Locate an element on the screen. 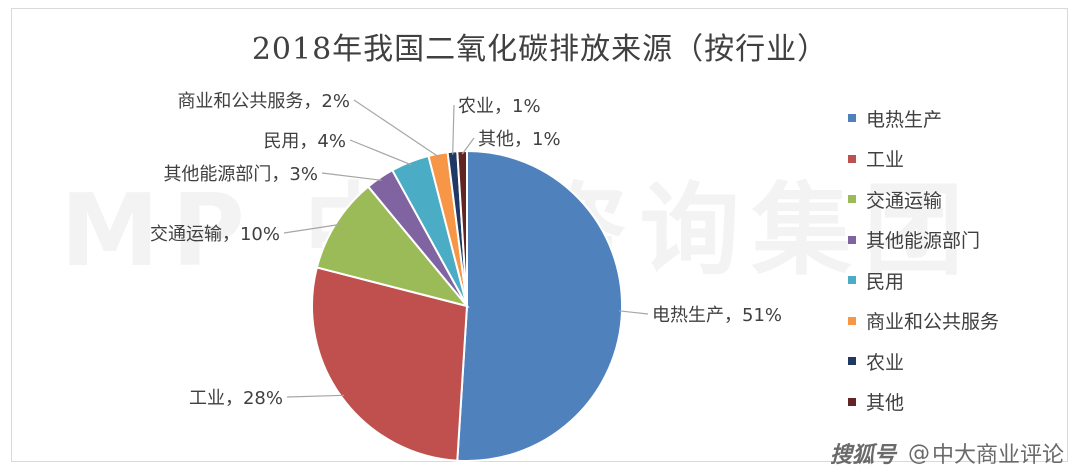  legend-item: 商业和公共服务 is located at coordinates (953, 321).